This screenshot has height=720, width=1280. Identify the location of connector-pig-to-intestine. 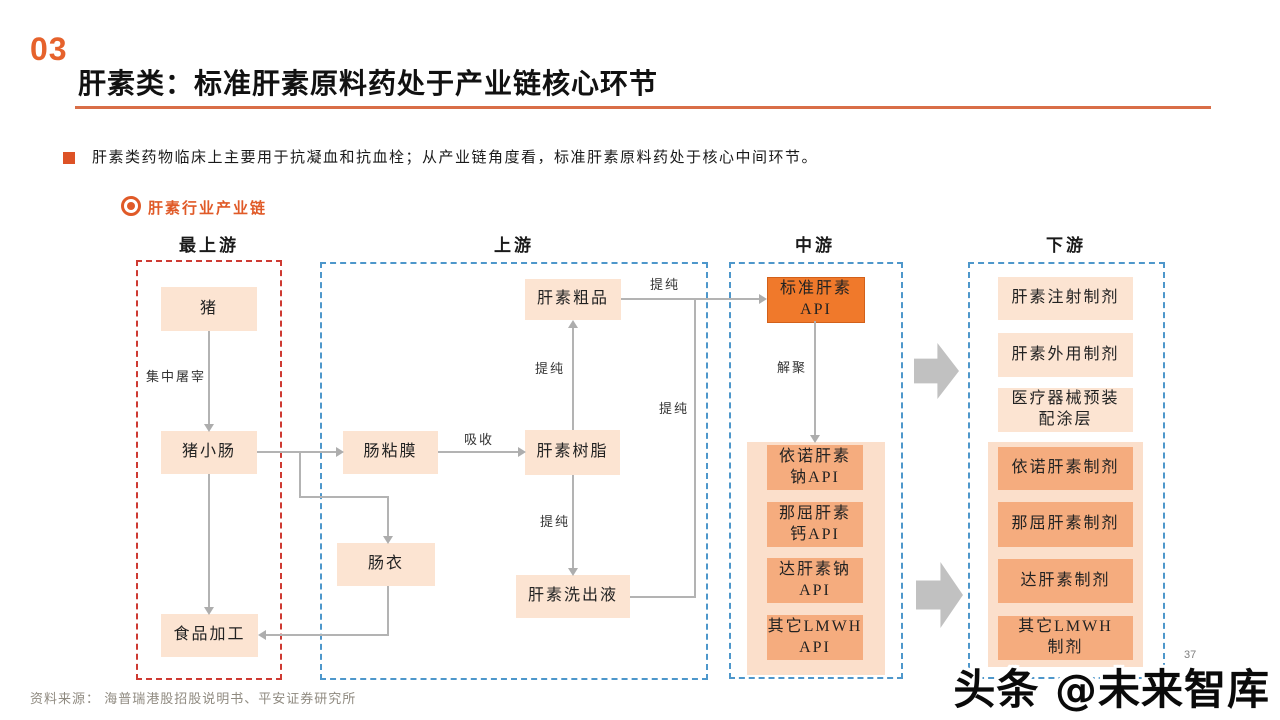
(209, 378).